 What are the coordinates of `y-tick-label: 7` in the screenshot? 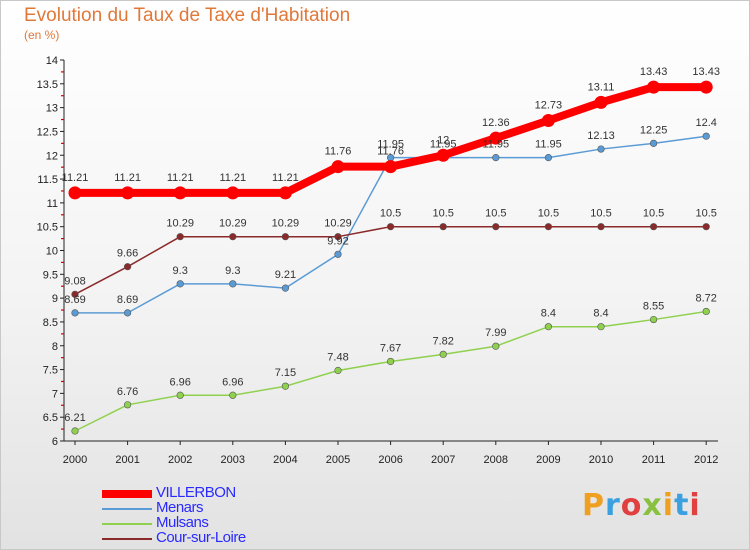 It's located at (55, 394).